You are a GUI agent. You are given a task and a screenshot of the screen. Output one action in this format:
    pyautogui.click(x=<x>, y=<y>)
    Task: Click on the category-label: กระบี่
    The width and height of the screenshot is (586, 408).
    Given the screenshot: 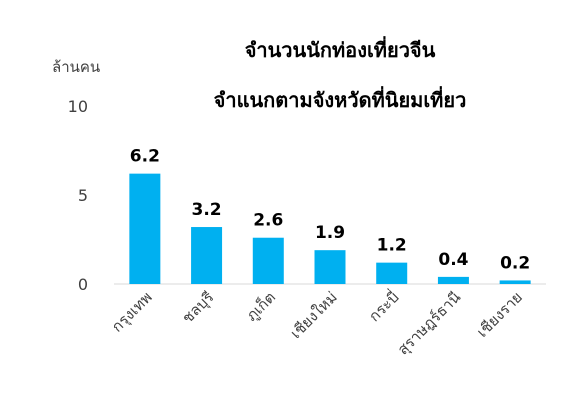 What is the action you would take?
    pyautogui.click(x=383, y=306)
    